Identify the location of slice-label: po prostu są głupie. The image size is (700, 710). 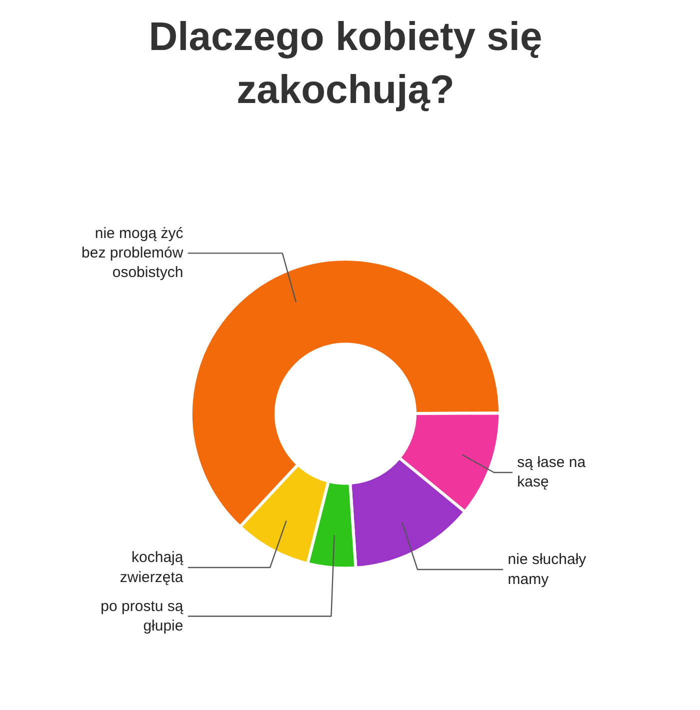
(142, 616).